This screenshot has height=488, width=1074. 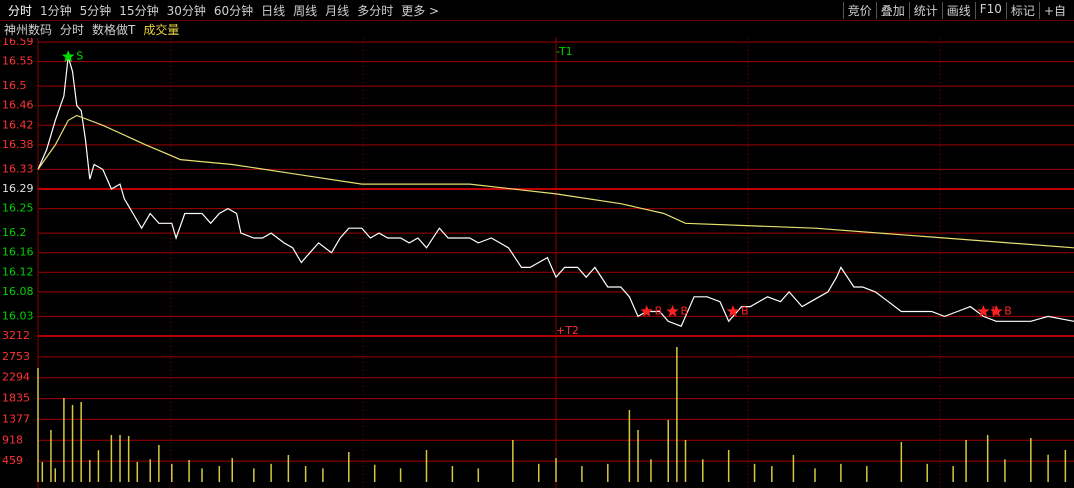 What do you see at coordinates (16, 356) in the screenshot?
I see `y-tick-label: 2753` at bounding box center [16, 356].